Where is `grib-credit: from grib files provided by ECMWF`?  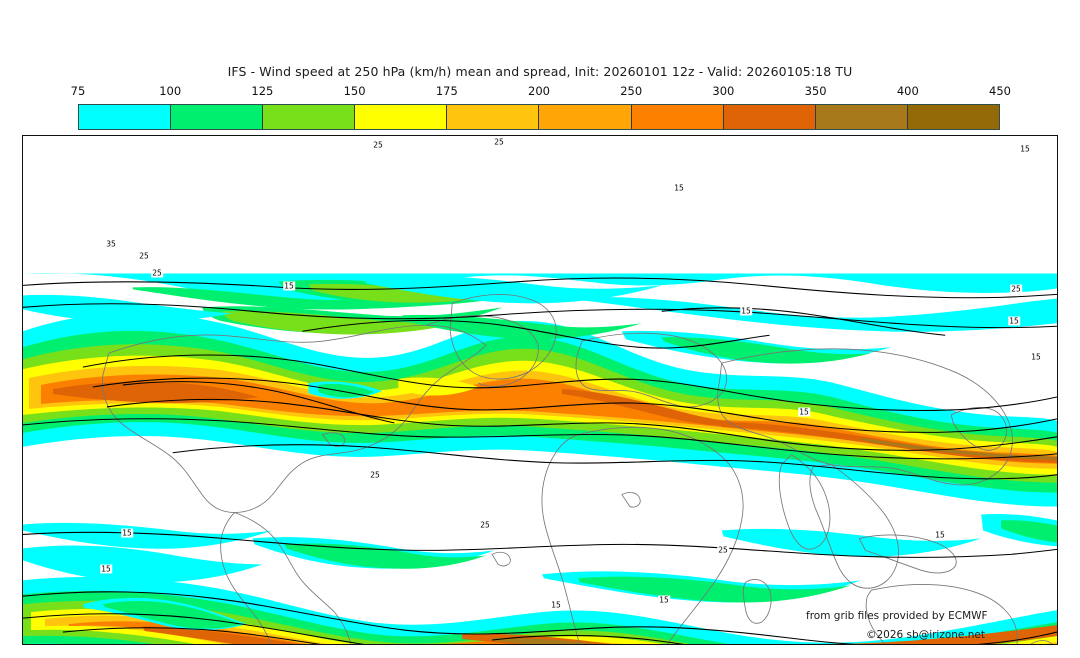 grib-credit: from grib files provided by ECMWF is located at coordinates (897, 616).